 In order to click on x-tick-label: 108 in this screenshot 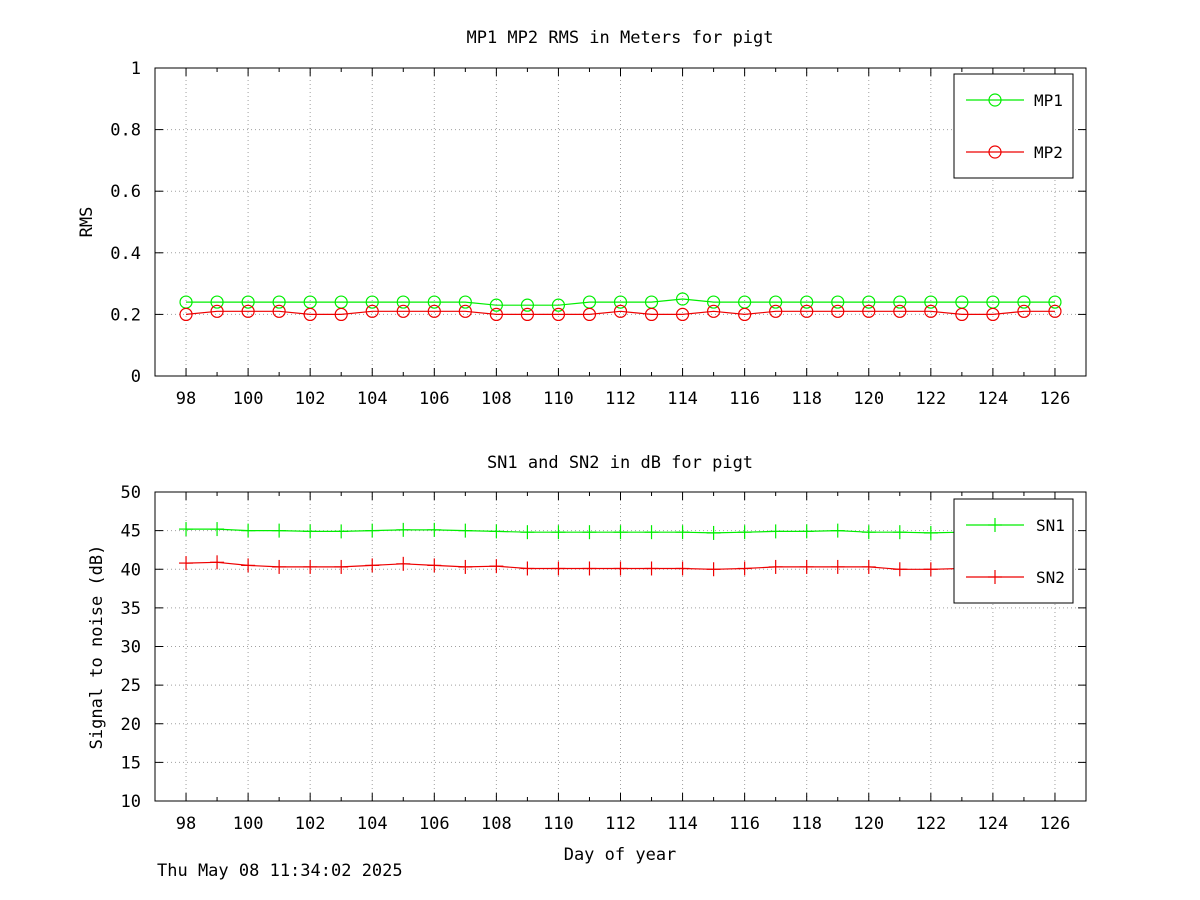, I will do `click(496, 399)`.